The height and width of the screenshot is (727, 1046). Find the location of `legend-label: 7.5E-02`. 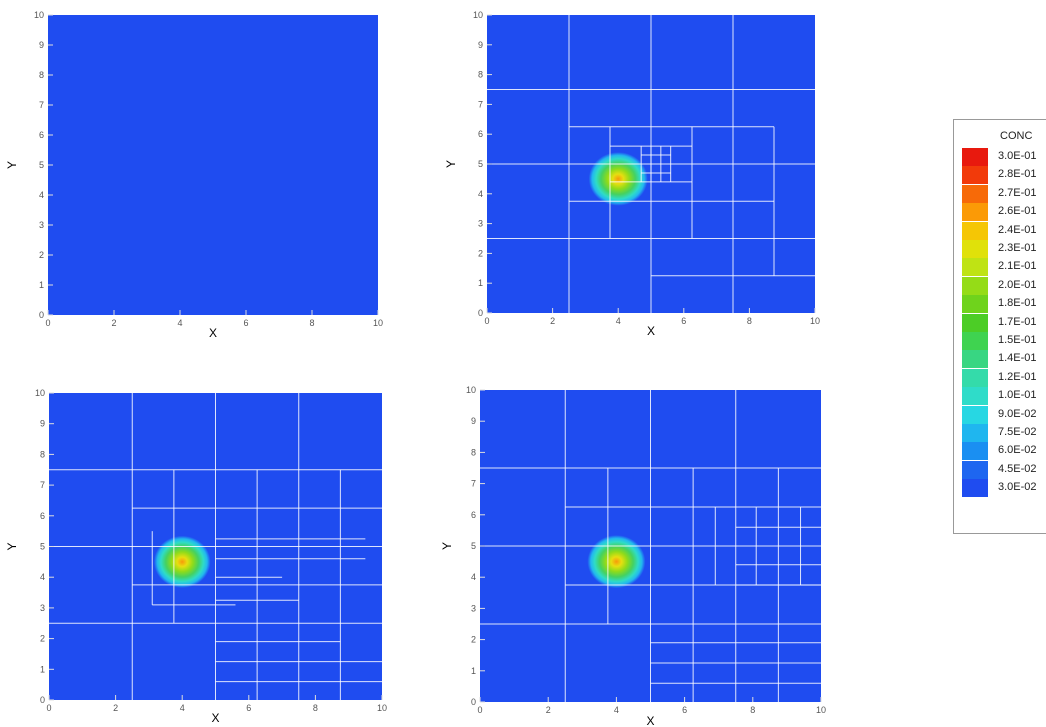

legend-label: 7.5E-02 is located at coordinates (1017, 432).